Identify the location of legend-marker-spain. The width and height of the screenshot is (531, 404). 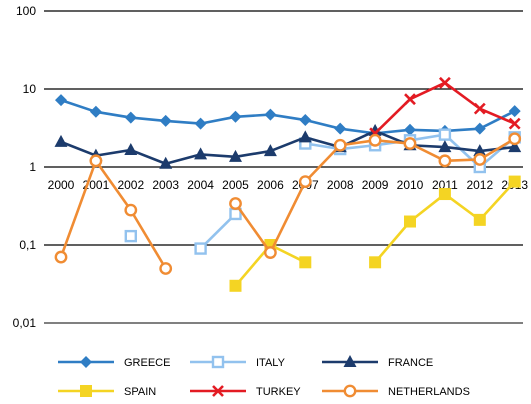
(86, 391).